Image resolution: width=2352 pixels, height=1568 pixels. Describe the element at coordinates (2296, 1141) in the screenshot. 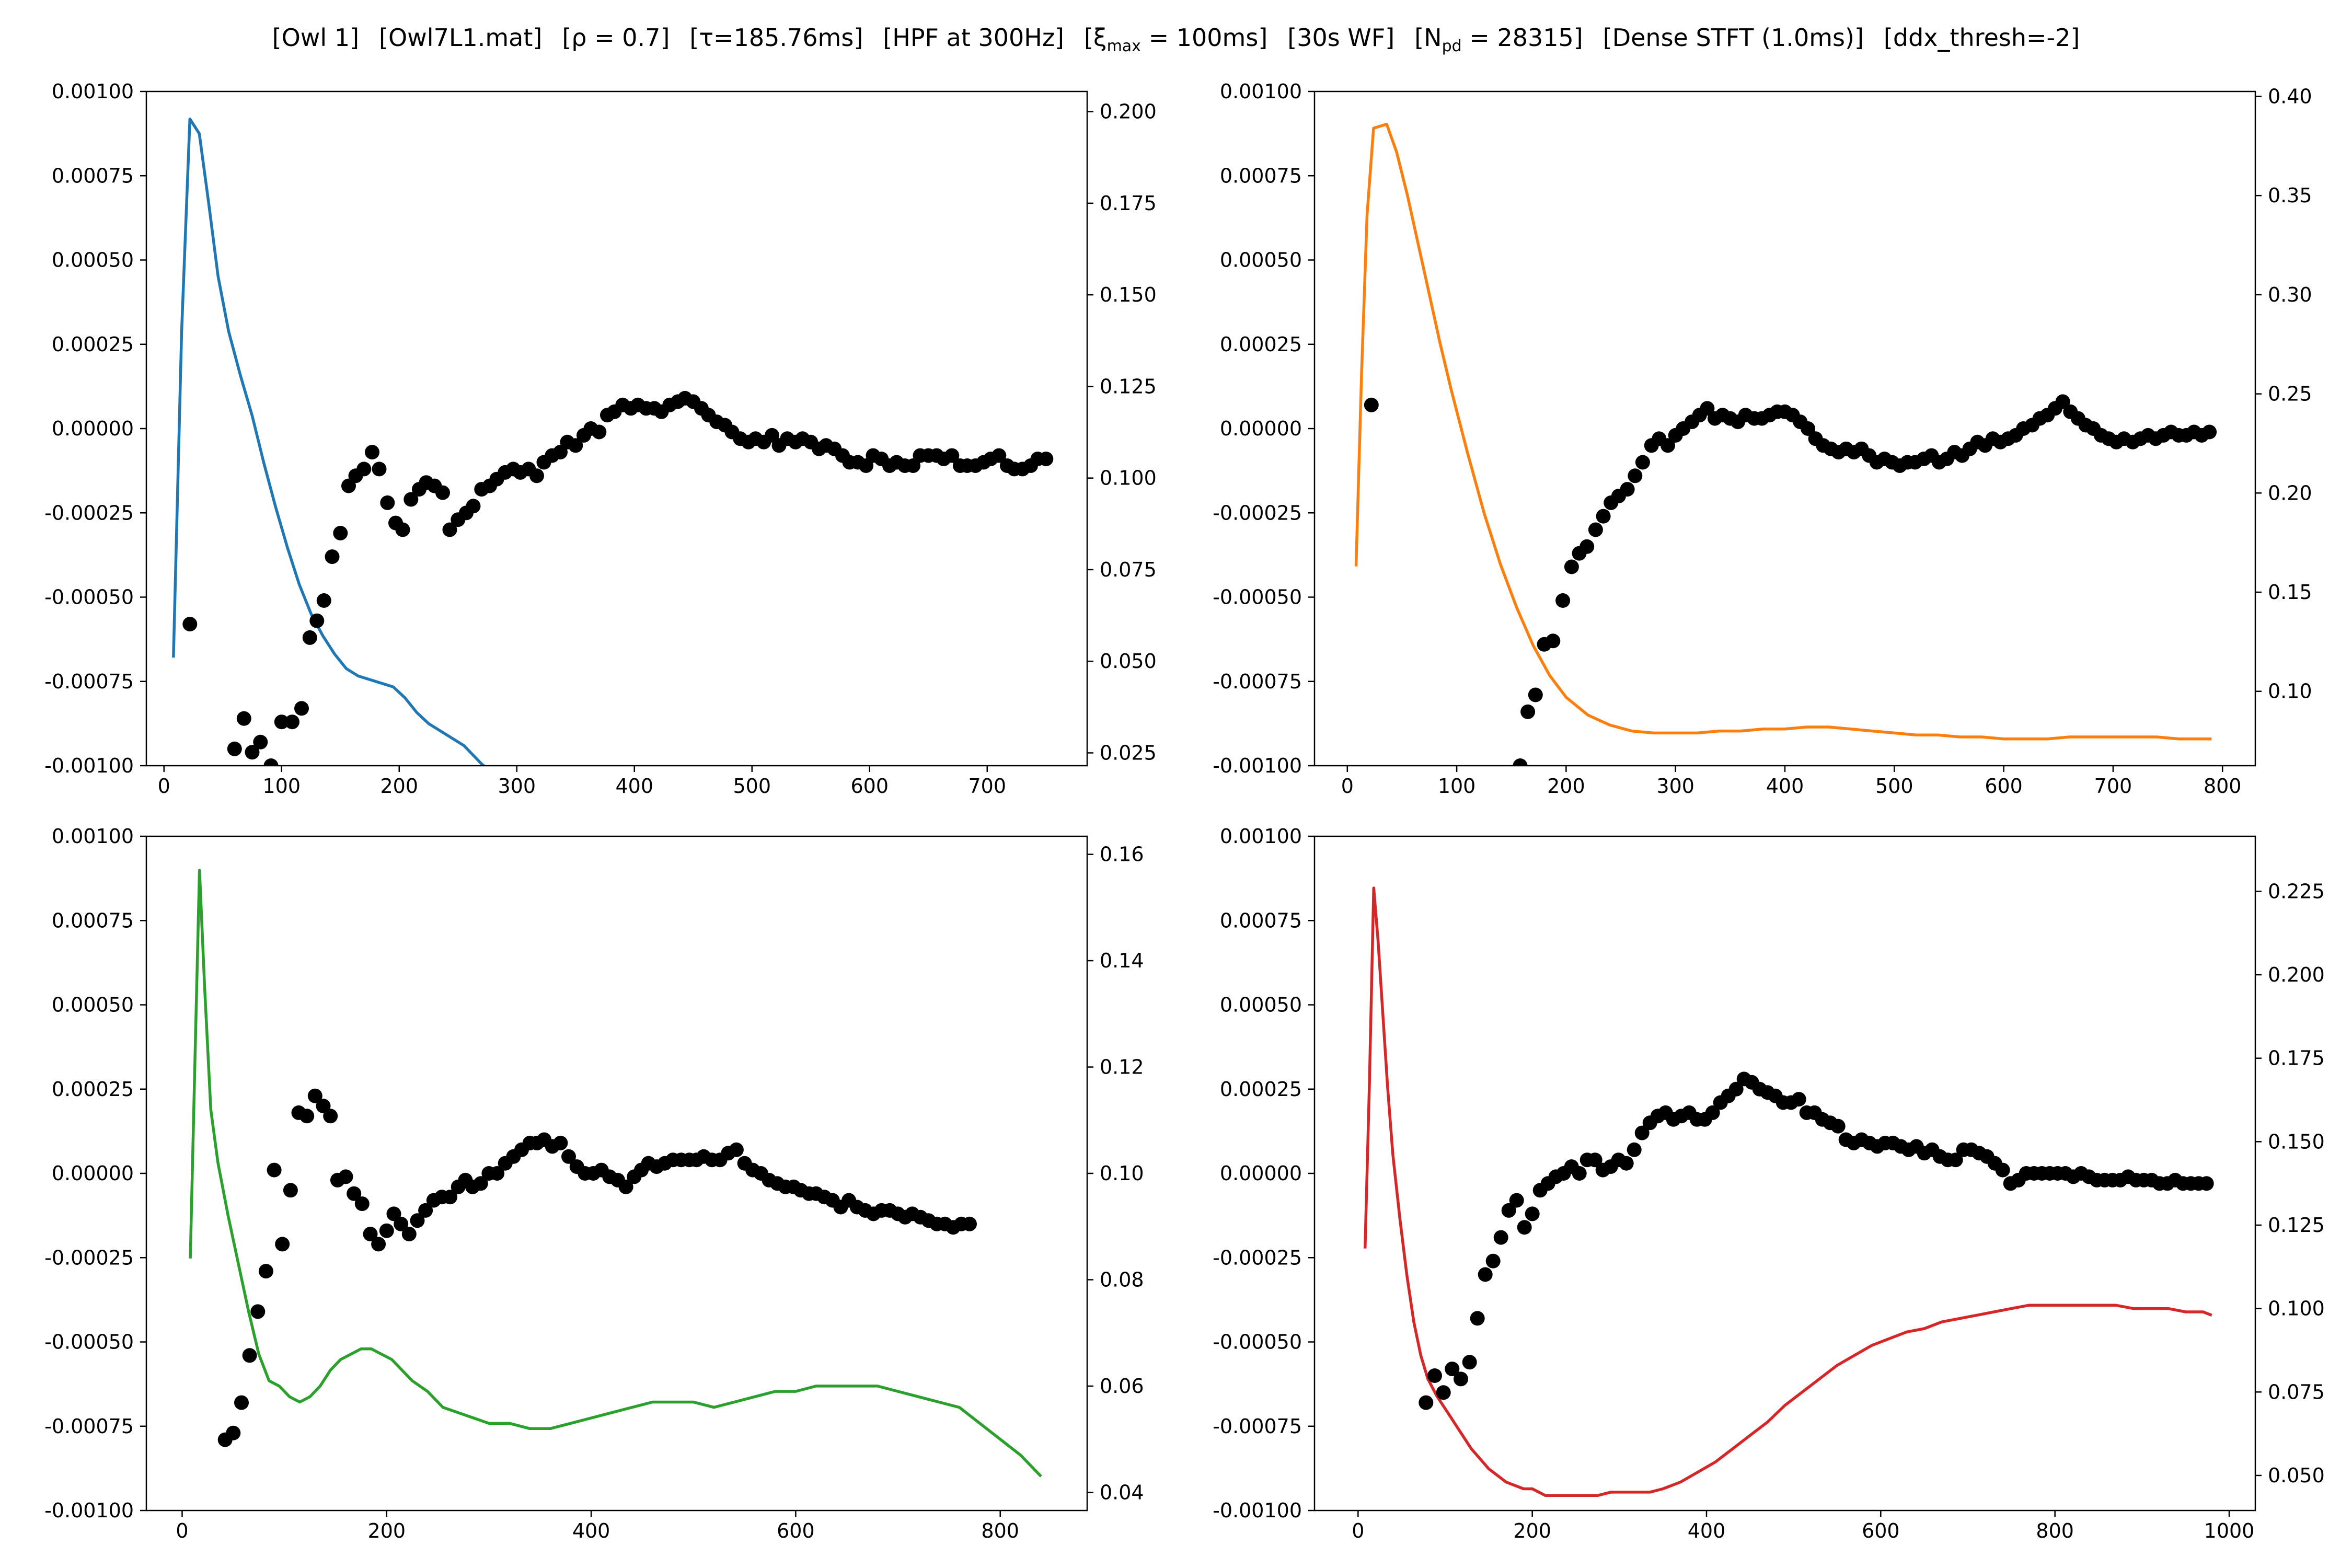

I see `y-right-tick-label: 0.150` at that location.